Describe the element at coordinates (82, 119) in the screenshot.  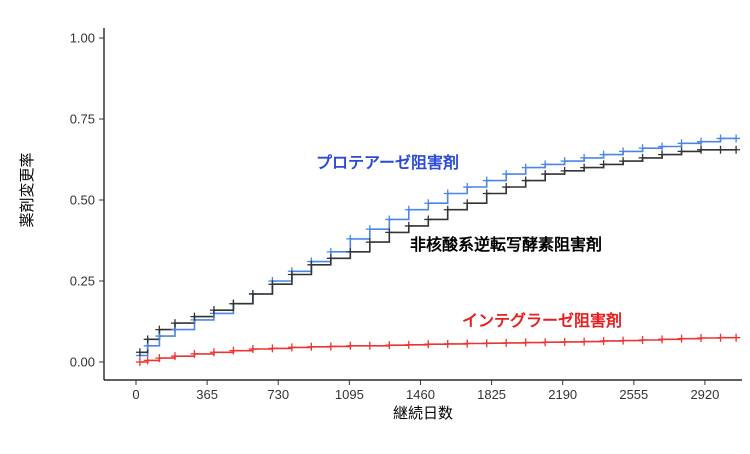
I see `y-tick-label: 0.75` at that location.